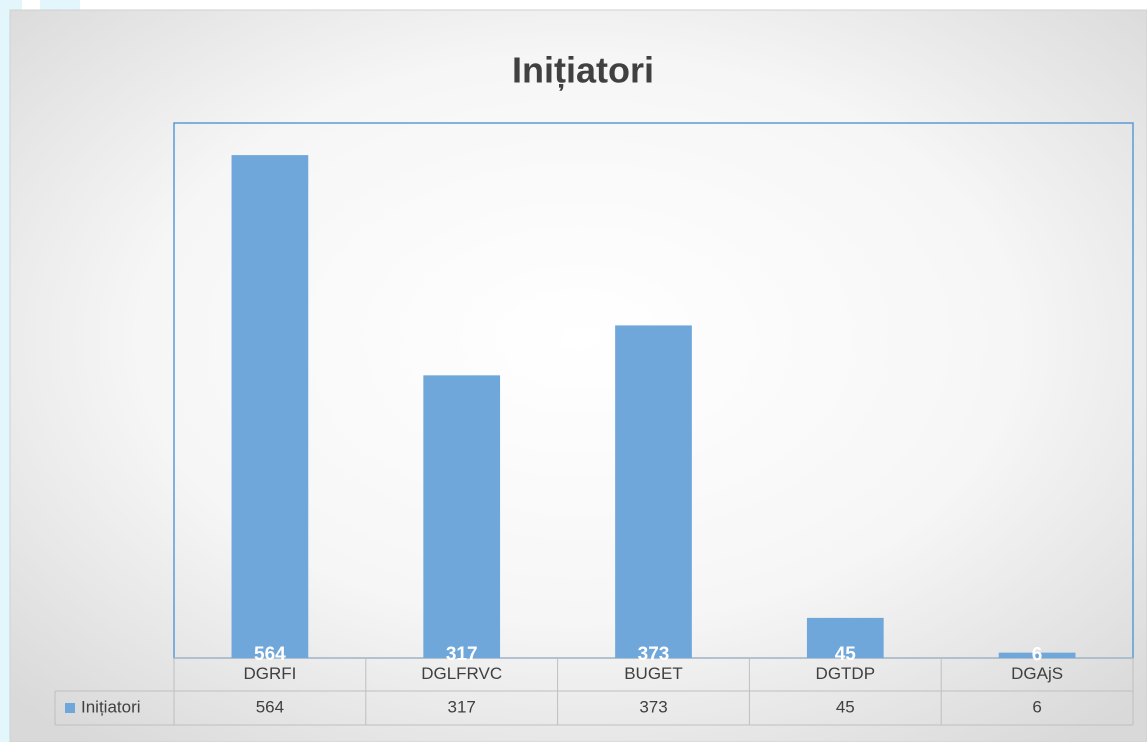 Image resolution: width=1147 pixels, height=742 pixels. I want to click on table-value: 6, so click(1036, 706).